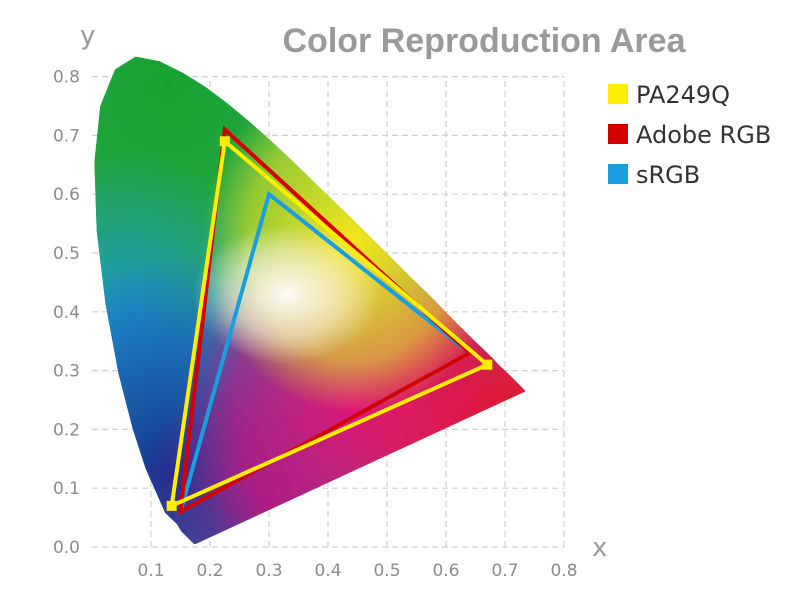 The width and height of the screenshot is (800, 600). Describe the element at coordinates (563, 571) in the screenshot. I see `x-tick-label: 0.8` at that location.